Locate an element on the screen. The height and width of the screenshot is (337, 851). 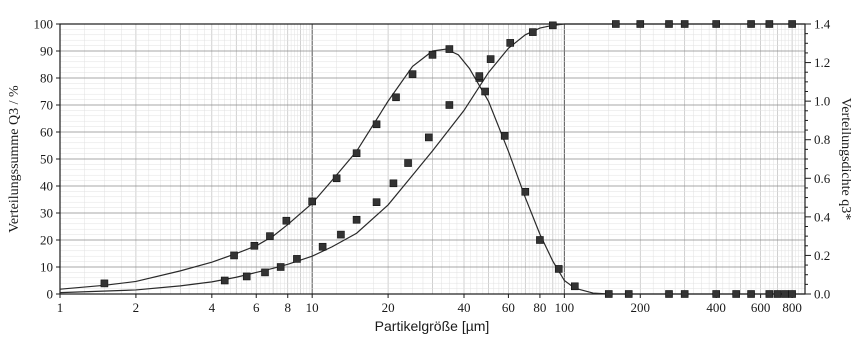
y-left-tick-label: 30 is located at coordinates (46, 213).